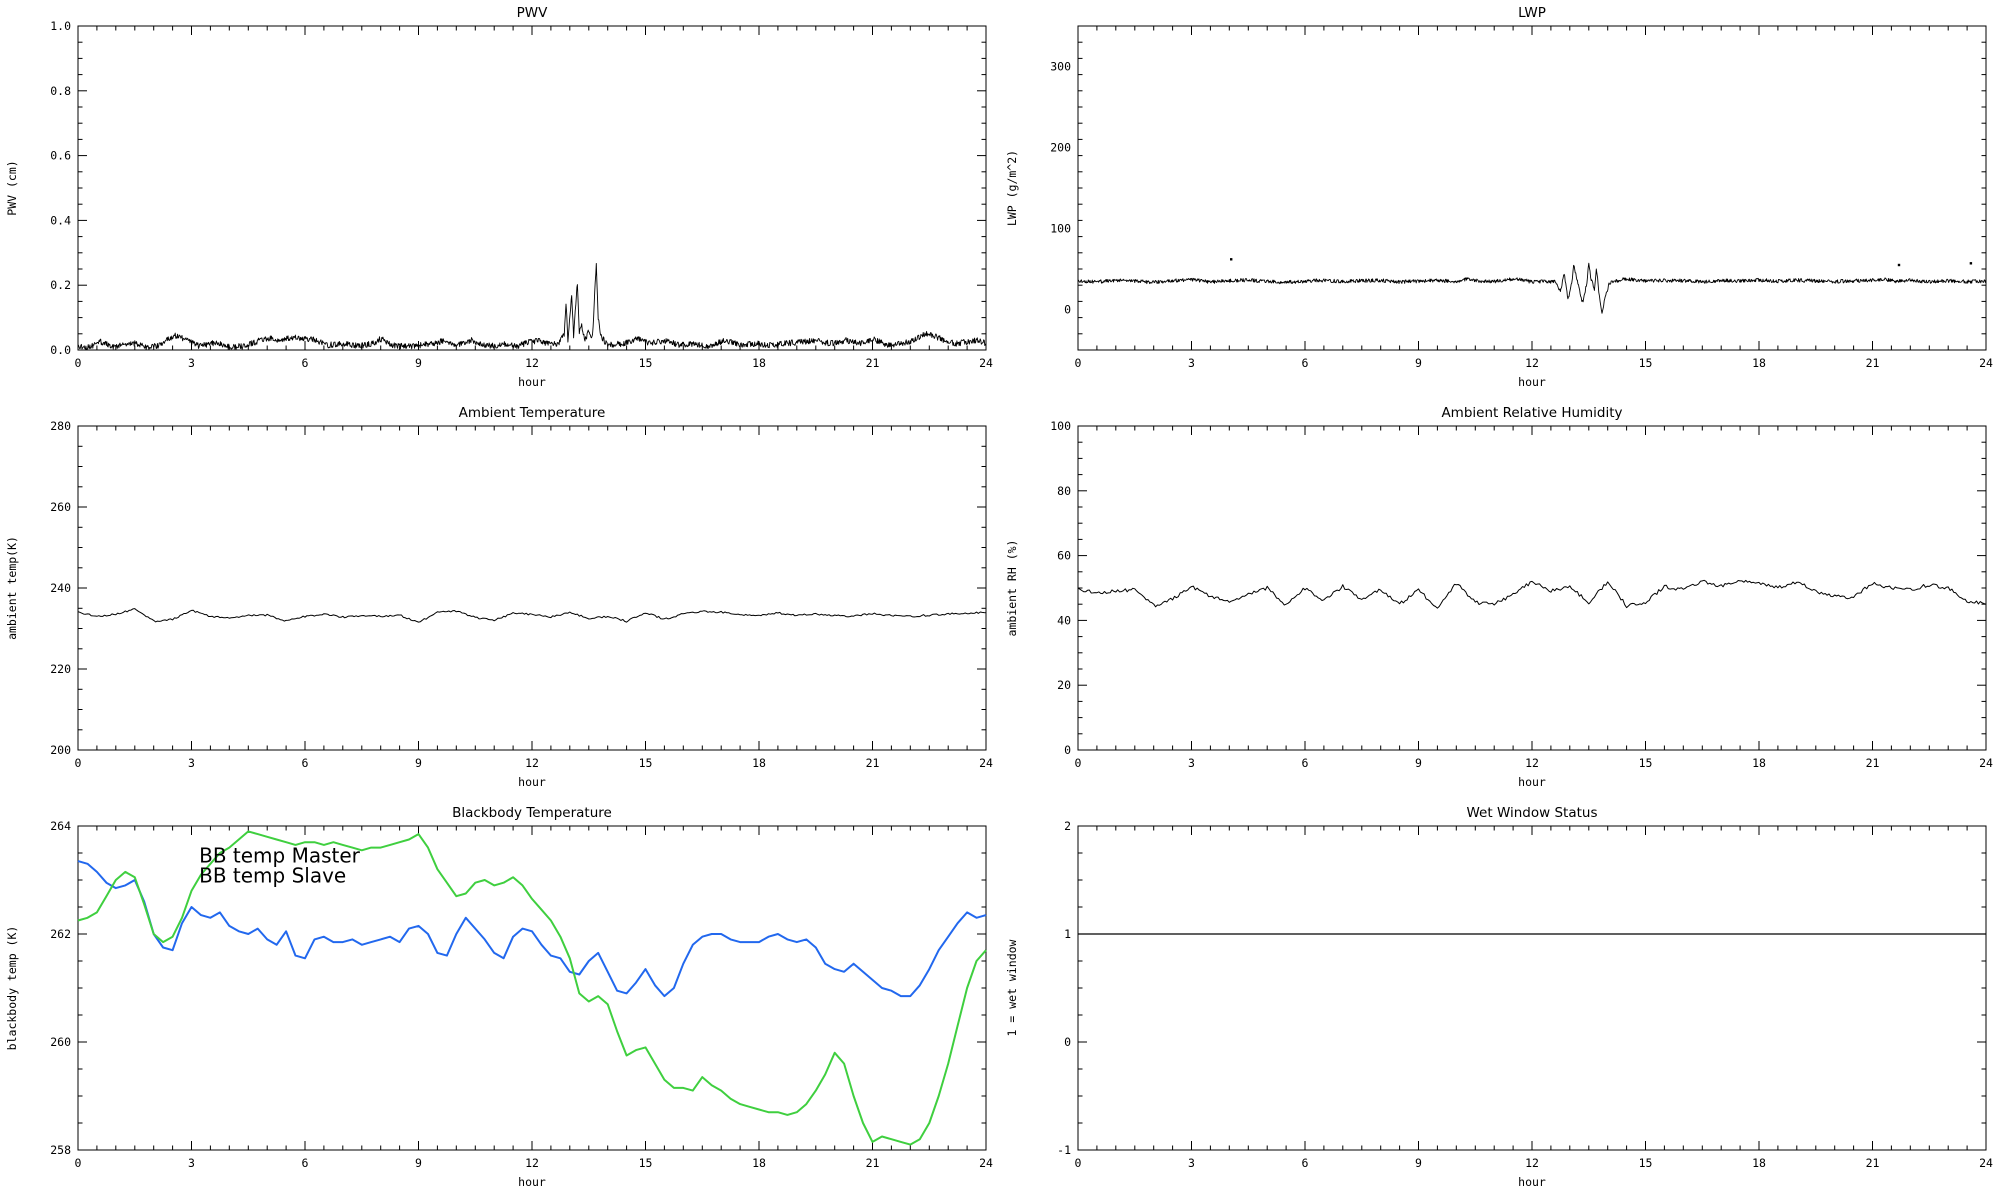 The height and width of the screenshot is (1200, 2000). Describe the element at coordinates (305, 1163) in the screenshot. I see `blackbody-temp-xtick-label: 6` at that location.